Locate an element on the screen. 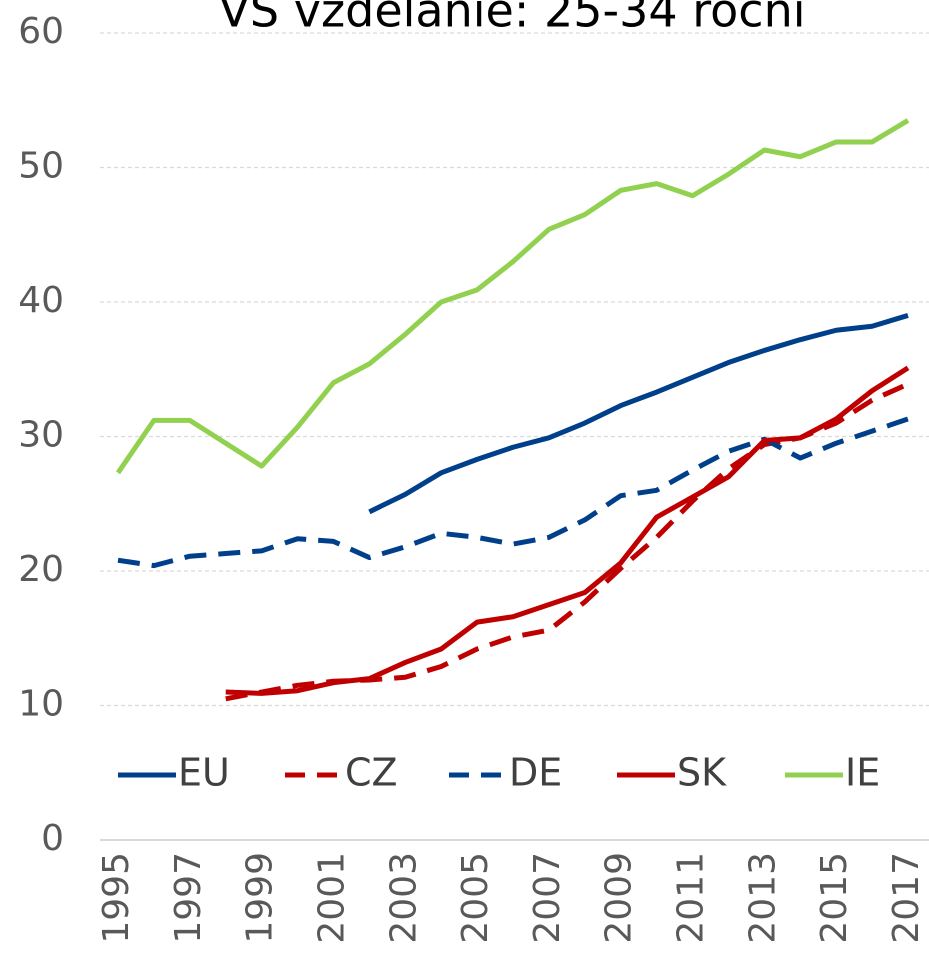 The width and height of the screenshot is (929, 961). x-tick-label: 1997 is located at coordinates (188, 898).